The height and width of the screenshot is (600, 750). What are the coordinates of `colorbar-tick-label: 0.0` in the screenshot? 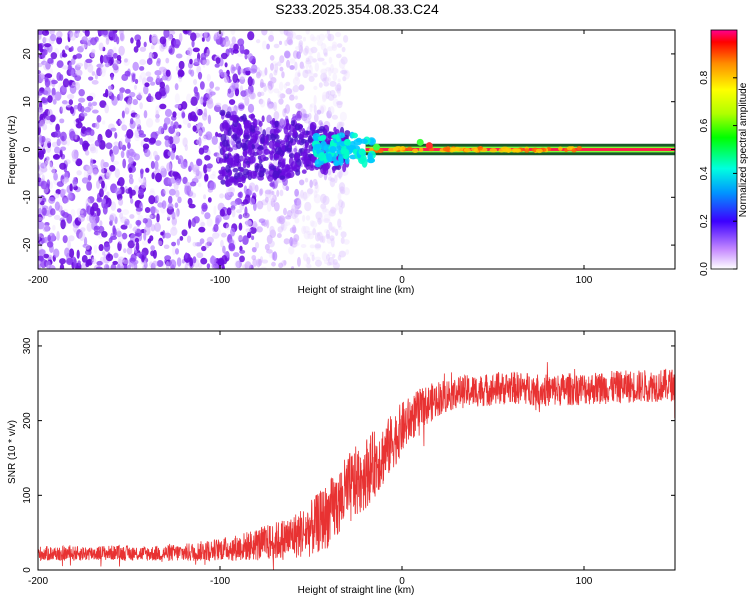 It's located at (704, 269).